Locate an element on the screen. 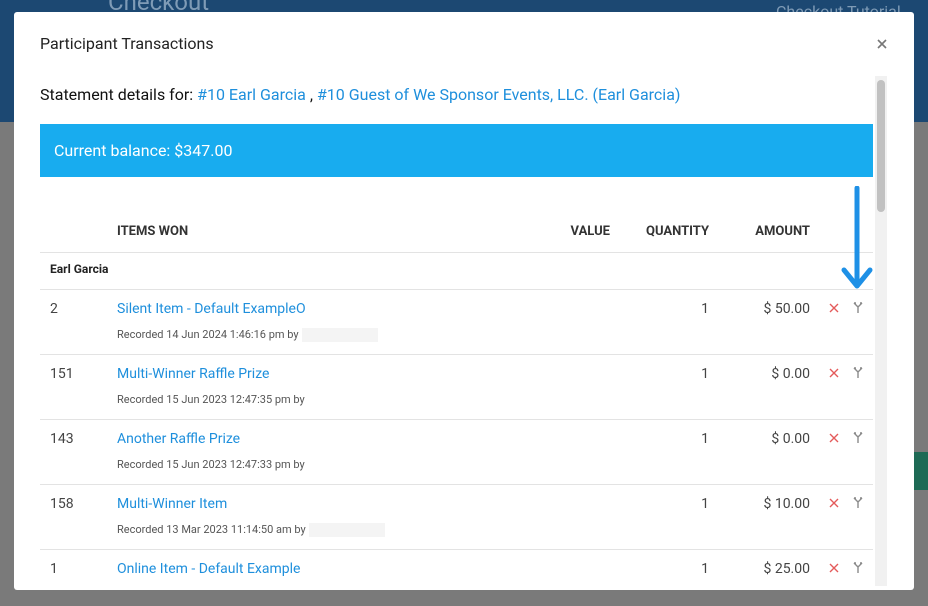 Image resolution: width=928 pixels, height=606 pixels. item-name: Multi-Winner Raffle Prize is located at coordinates (193, 374).